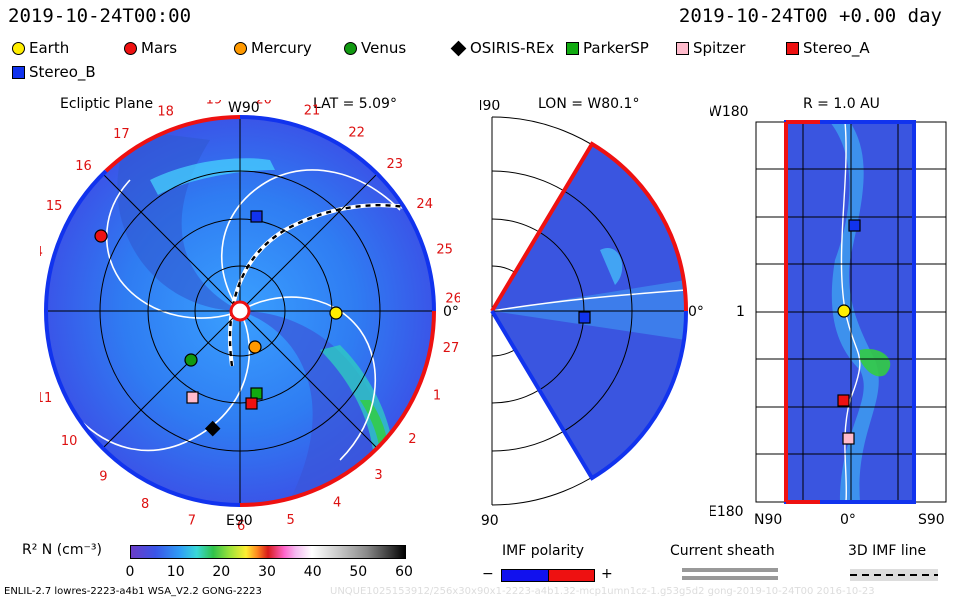 This screenshot has width=960, height=600. What do you see at coordinates (256, 393) in the screenshot?
I see `parkersp-marker` at bounding box center [256, 393].